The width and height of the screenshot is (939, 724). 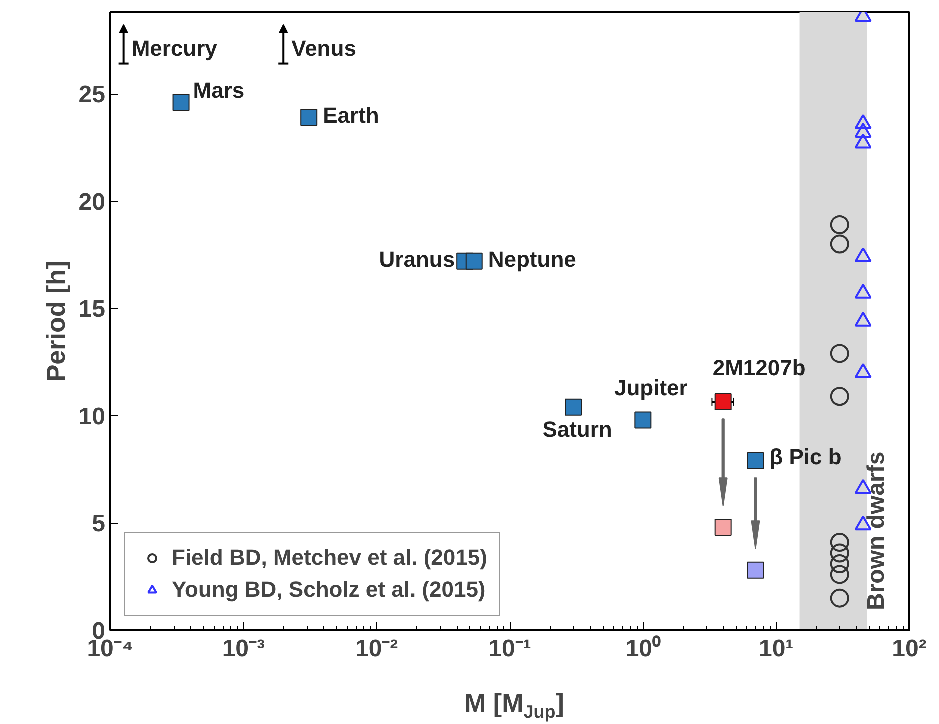 What do you see at coordinates (92, 416) in the screenshot?
I see `y-tick-label: 10` at bounding box center [92, 416].